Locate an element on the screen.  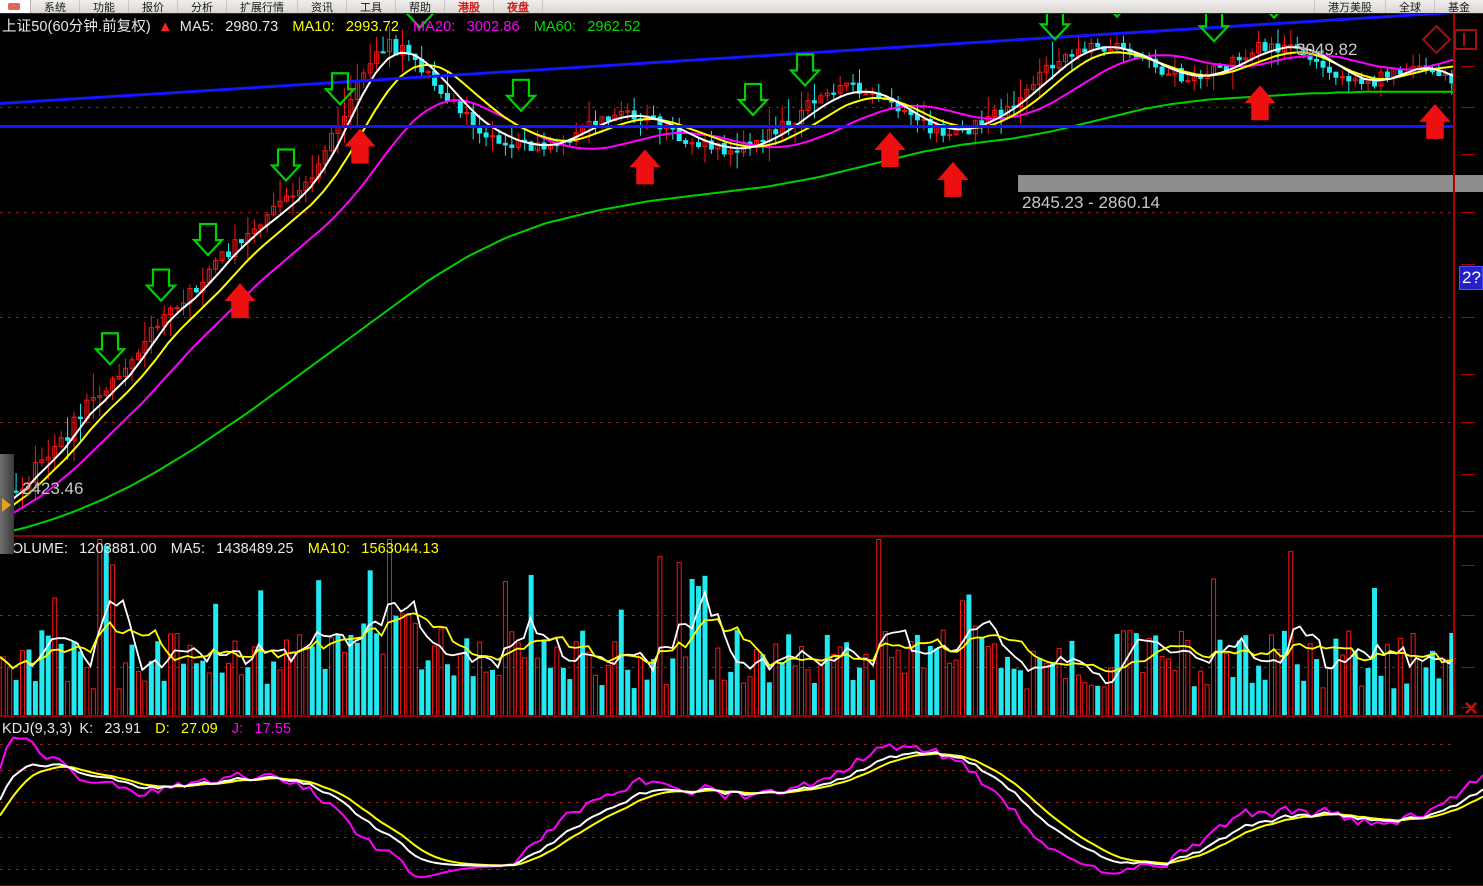
menu-item-quotes: 报价 is located at coordinates (153, 6).